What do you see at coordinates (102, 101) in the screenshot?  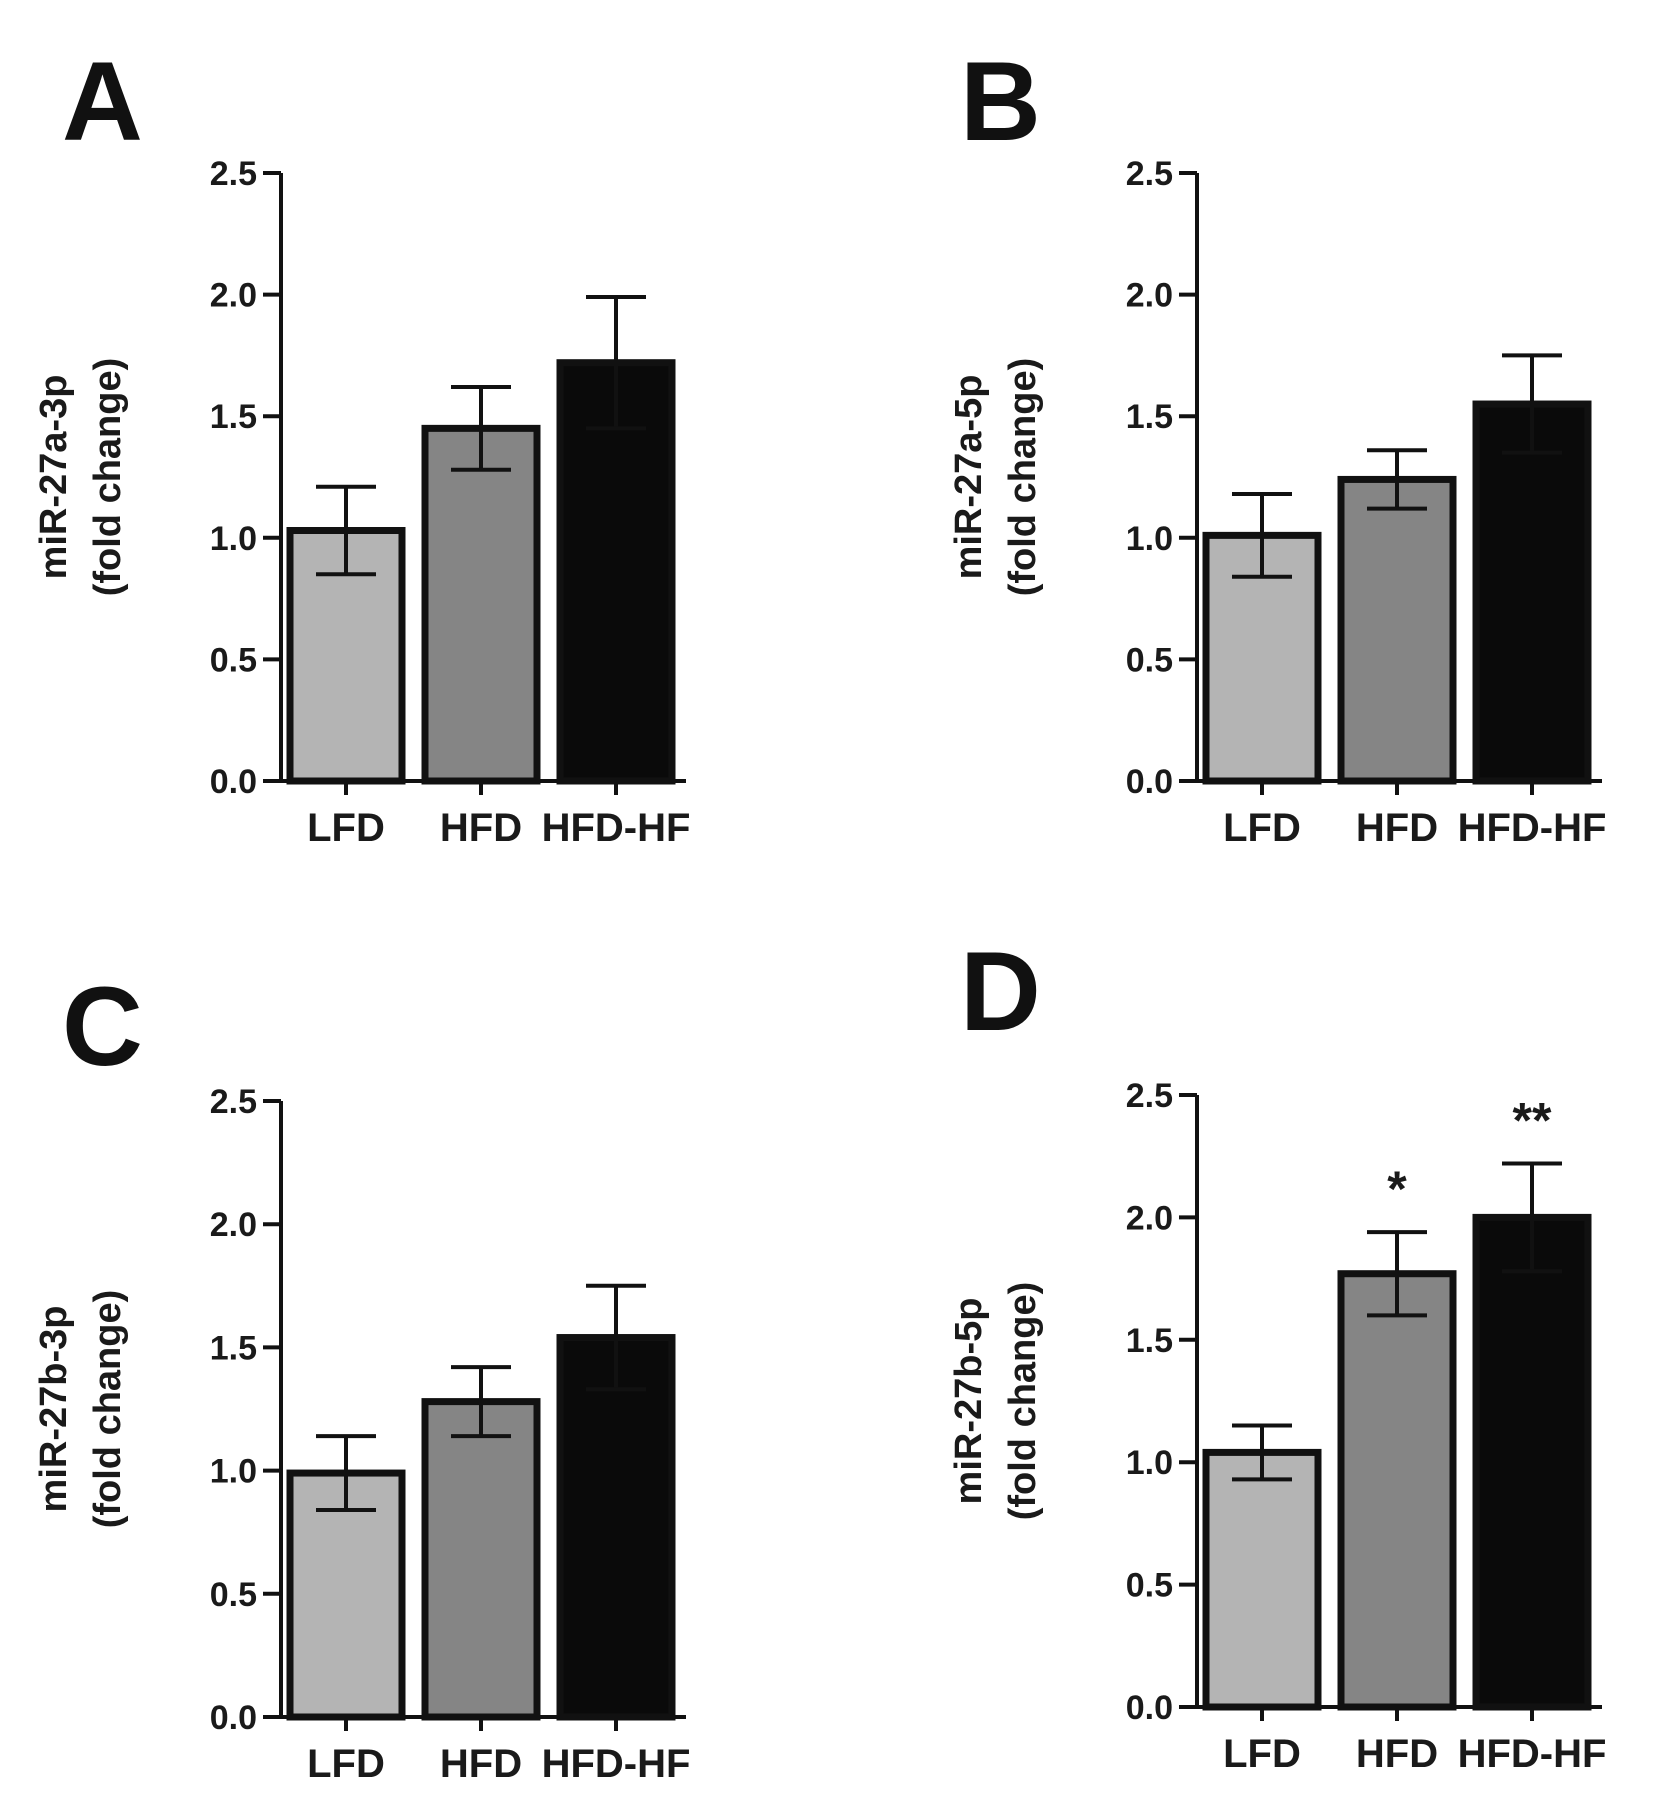 I see `panel-letter-a: A` at bounding box center [102, 101].